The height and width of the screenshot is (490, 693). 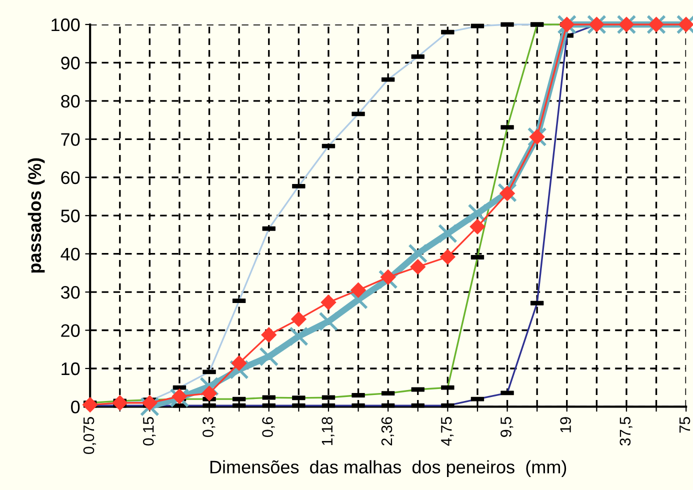 I want to click on x-tick-label: 0,15, so click(x=149, y=431).